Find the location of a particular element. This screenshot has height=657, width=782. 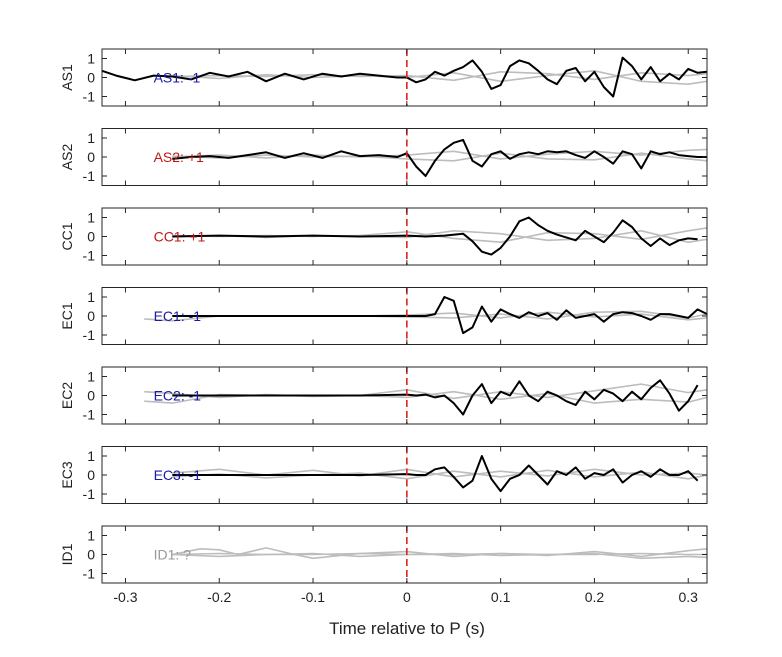

polarity-annotation: EC1: -1 is located at coordinates (178, 316).